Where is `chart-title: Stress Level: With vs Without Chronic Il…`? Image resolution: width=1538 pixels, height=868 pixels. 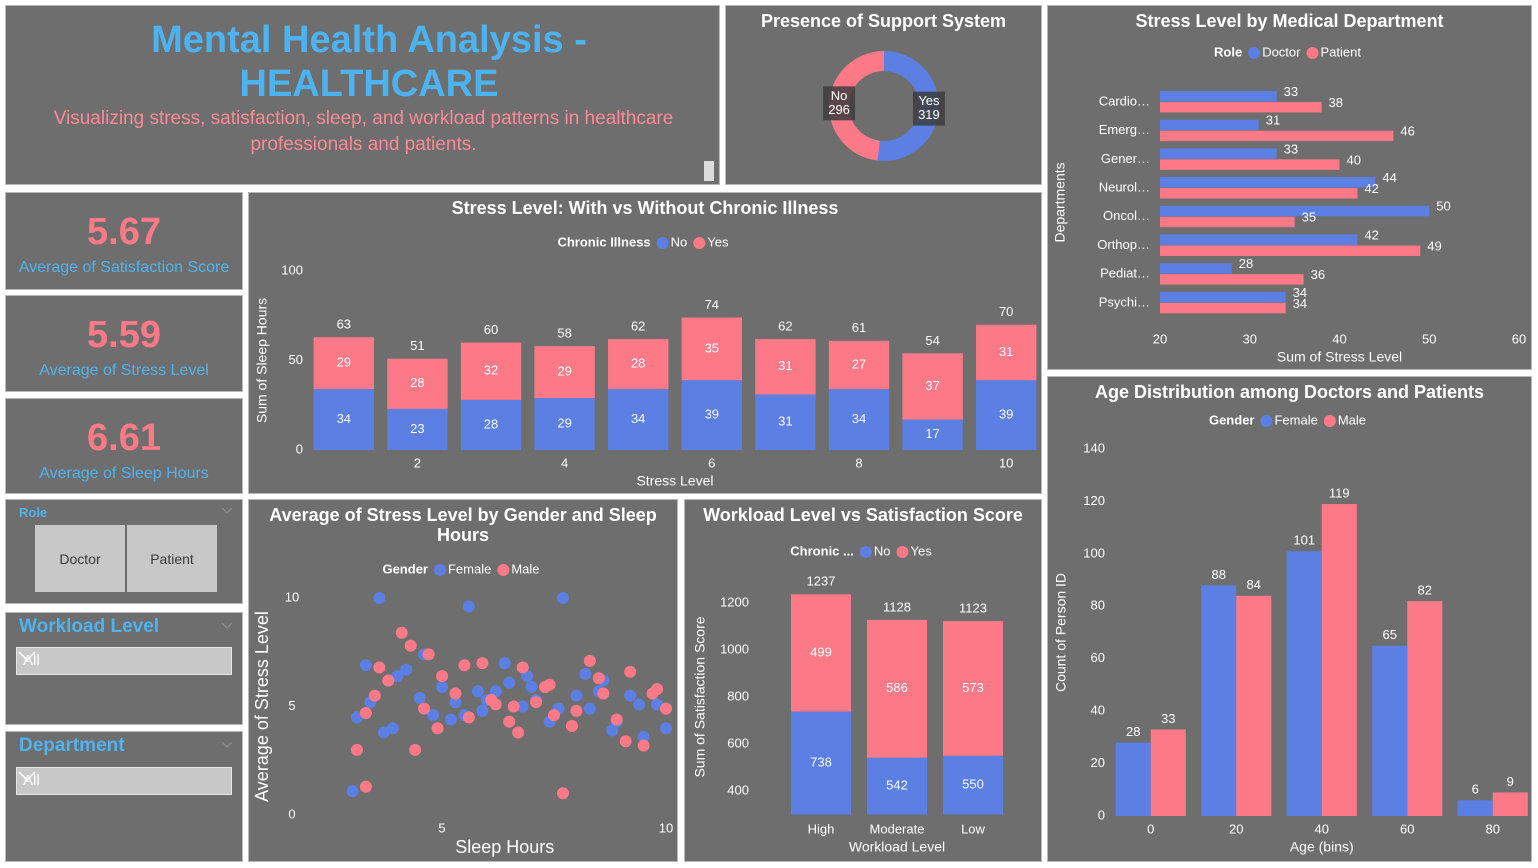 chart-title: Stress Level: With vs Without Chronic Il… is located at coordinates (645, 208).